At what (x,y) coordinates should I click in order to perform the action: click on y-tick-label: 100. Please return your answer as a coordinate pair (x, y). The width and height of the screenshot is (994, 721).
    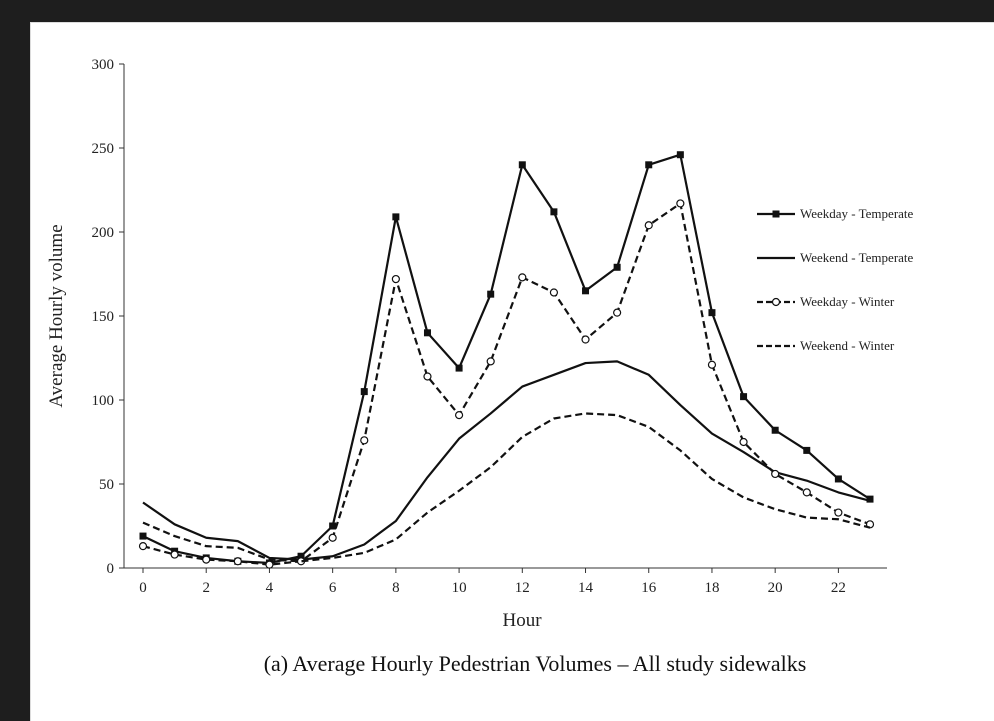
    Looking at the image, I should click on (103, 401).